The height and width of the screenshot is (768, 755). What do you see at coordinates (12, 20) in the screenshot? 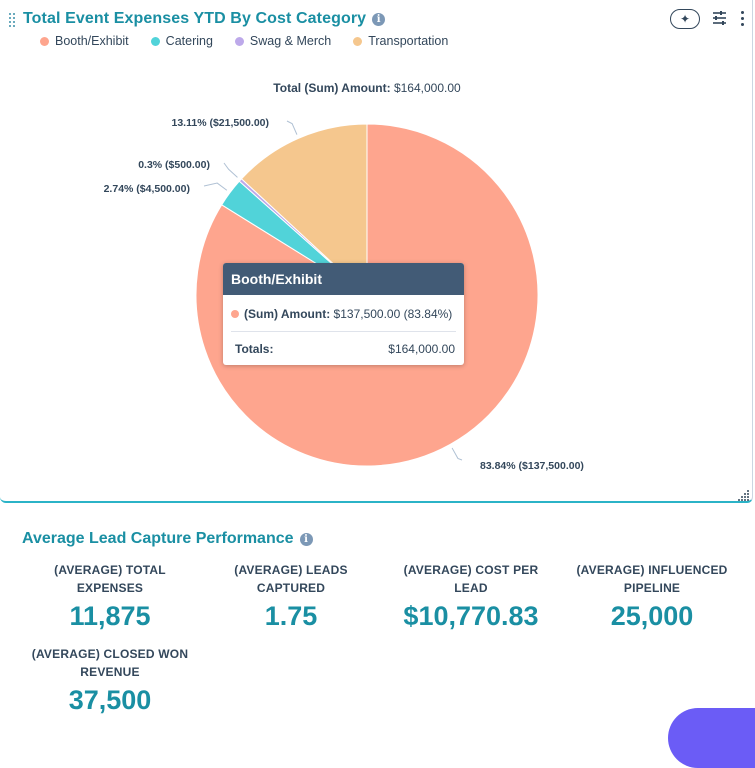
I see `drag-handle-icon` at bounding box center [12, 20].